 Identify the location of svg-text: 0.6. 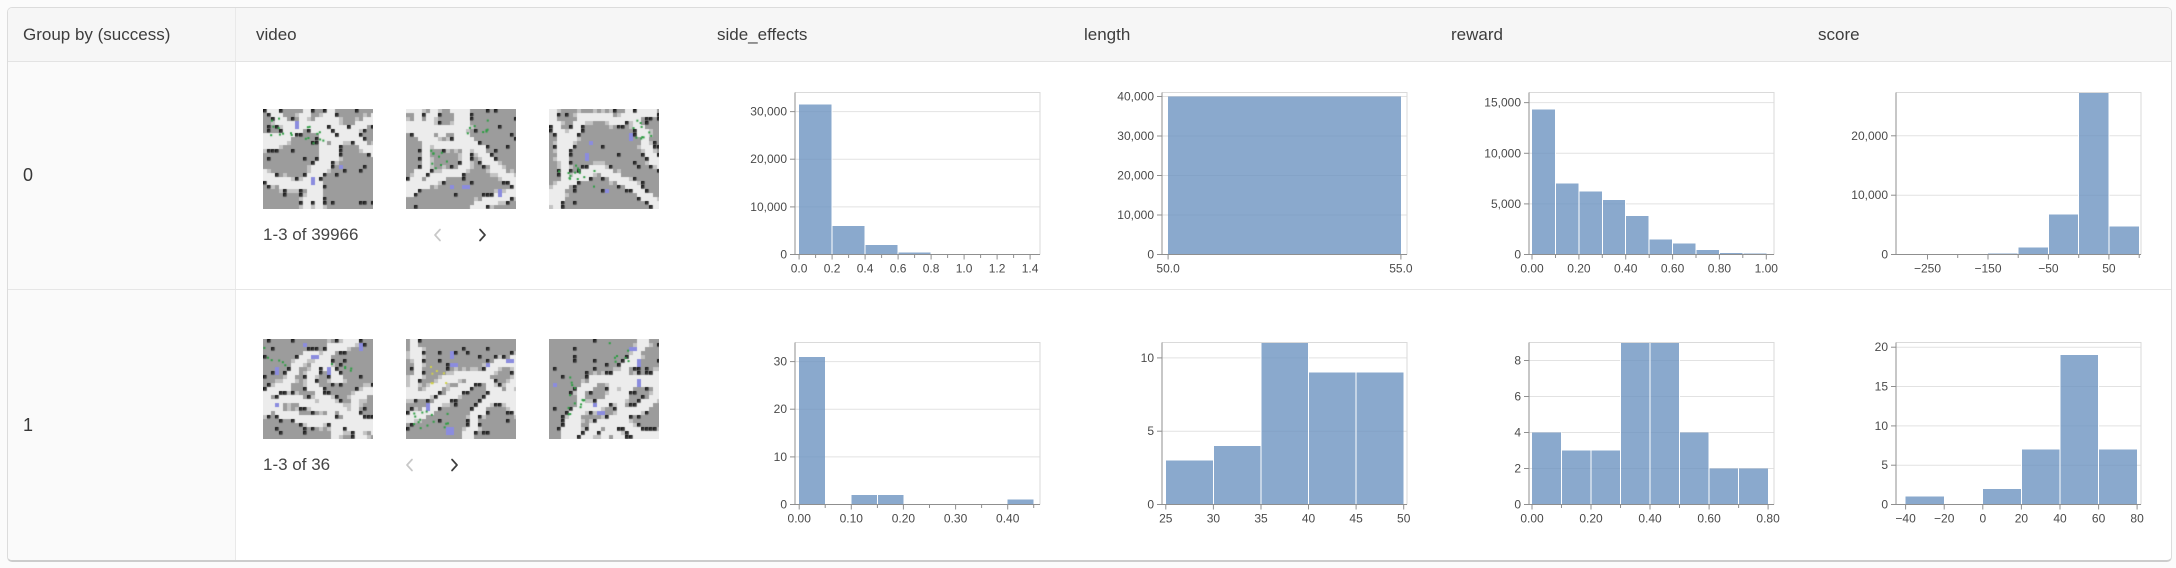
(898, 269).